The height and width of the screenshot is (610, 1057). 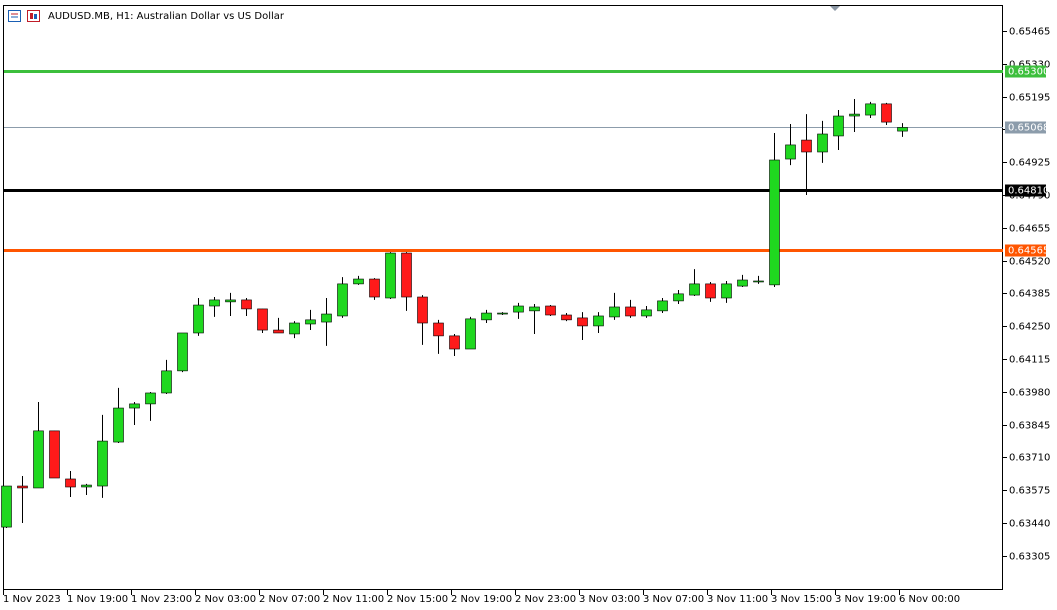 I want to click on x-tick-label: 3 Nov 07:00, so click(x=673, y=599).